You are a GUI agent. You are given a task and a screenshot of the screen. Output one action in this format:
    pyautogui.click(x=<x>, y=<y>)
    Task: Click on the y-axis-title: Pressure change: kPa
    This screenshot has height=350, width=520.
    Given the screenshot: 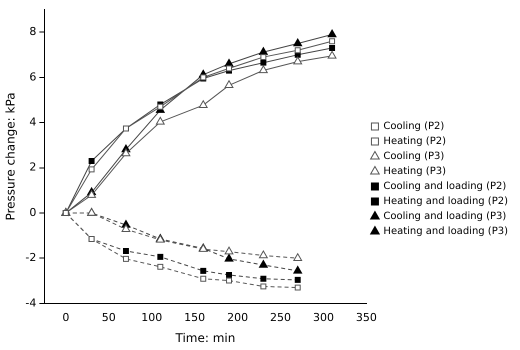 What is the action you would take?
    pyautogui.click(x=10, y=156)
    